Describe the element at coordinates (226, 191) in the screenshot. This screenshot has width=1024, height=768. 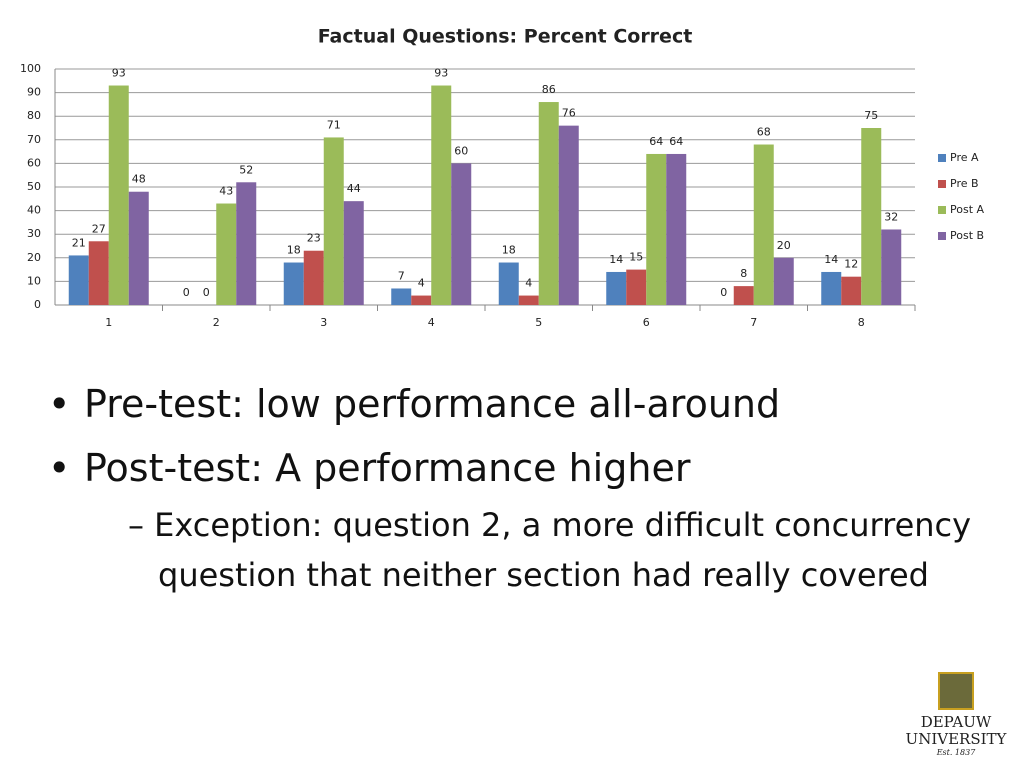
I see `data-label: 43` at that location.